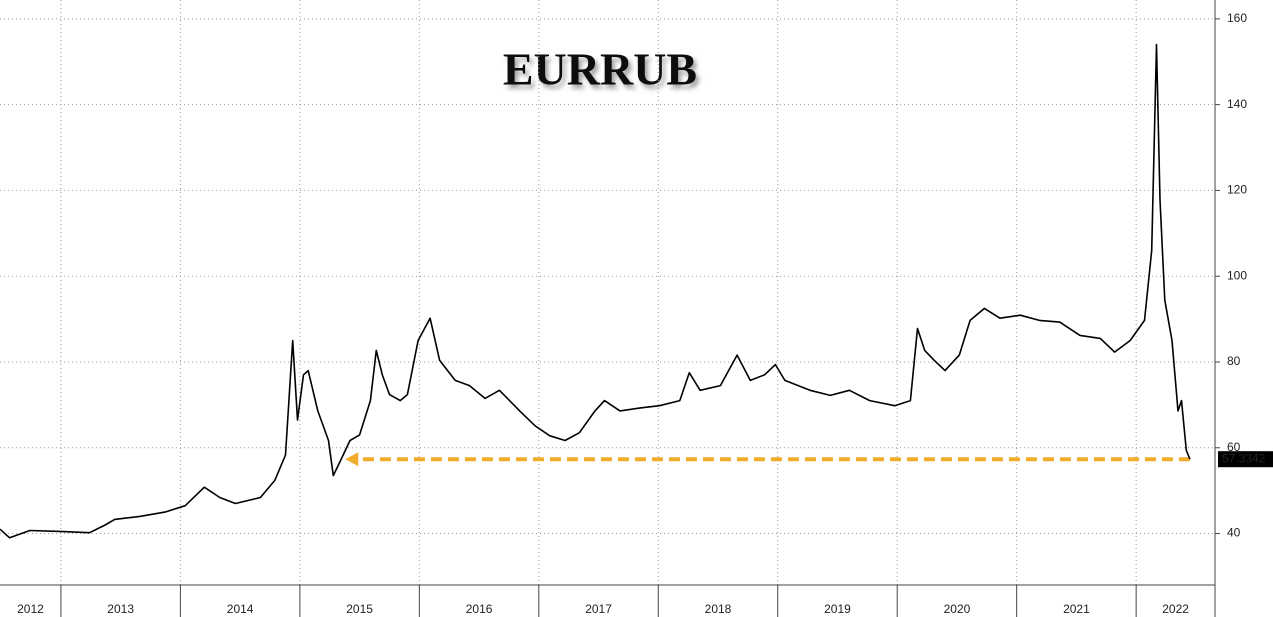 This screenshot has height=617, width=1273. Describe the element at coordinates (1237, 275) in the screenshot. I see `y-tick-label: 100` at that location.